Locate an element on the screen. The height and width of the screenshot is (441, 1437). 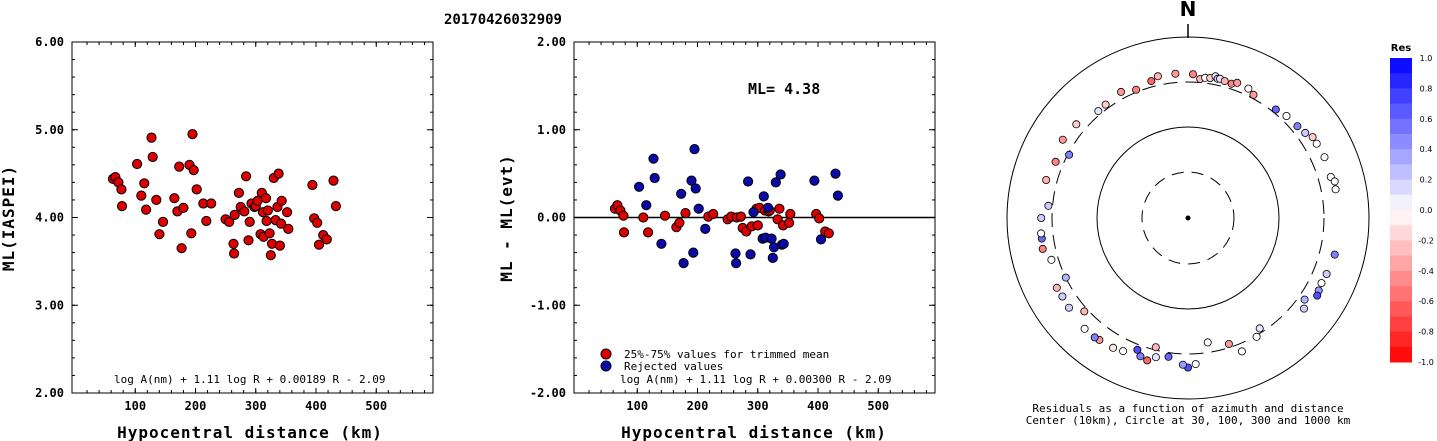
colorbar-ticks: 1.0 0.8 0.6 0.4 0.2 0.0 -0.2 -0.4 -0.6 -0.8 -1.0 is located at coordinates (1426, 210).